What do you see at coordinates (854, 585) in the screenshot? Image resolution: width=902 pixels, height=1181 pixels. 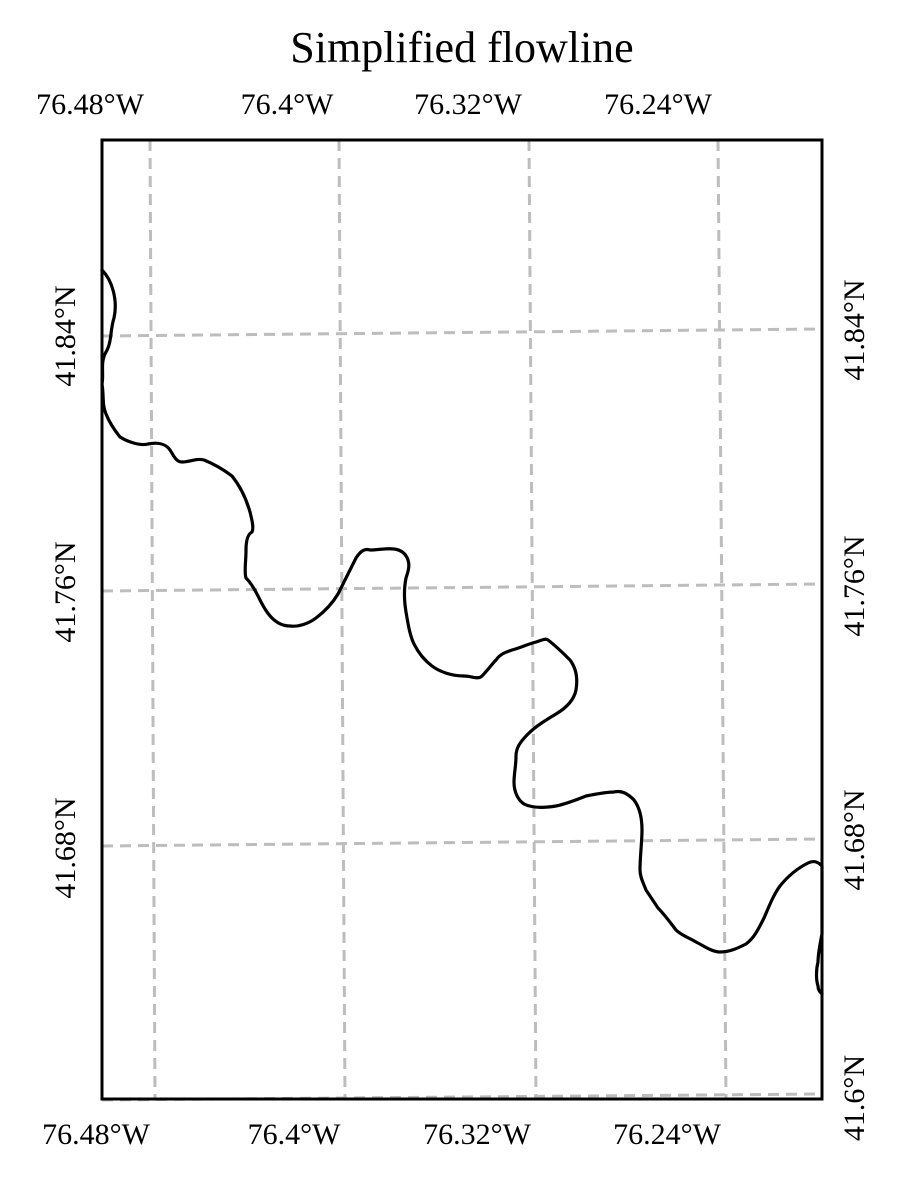 I see `right-lat-label: 41.76°N` at bounding box center [854, 585].